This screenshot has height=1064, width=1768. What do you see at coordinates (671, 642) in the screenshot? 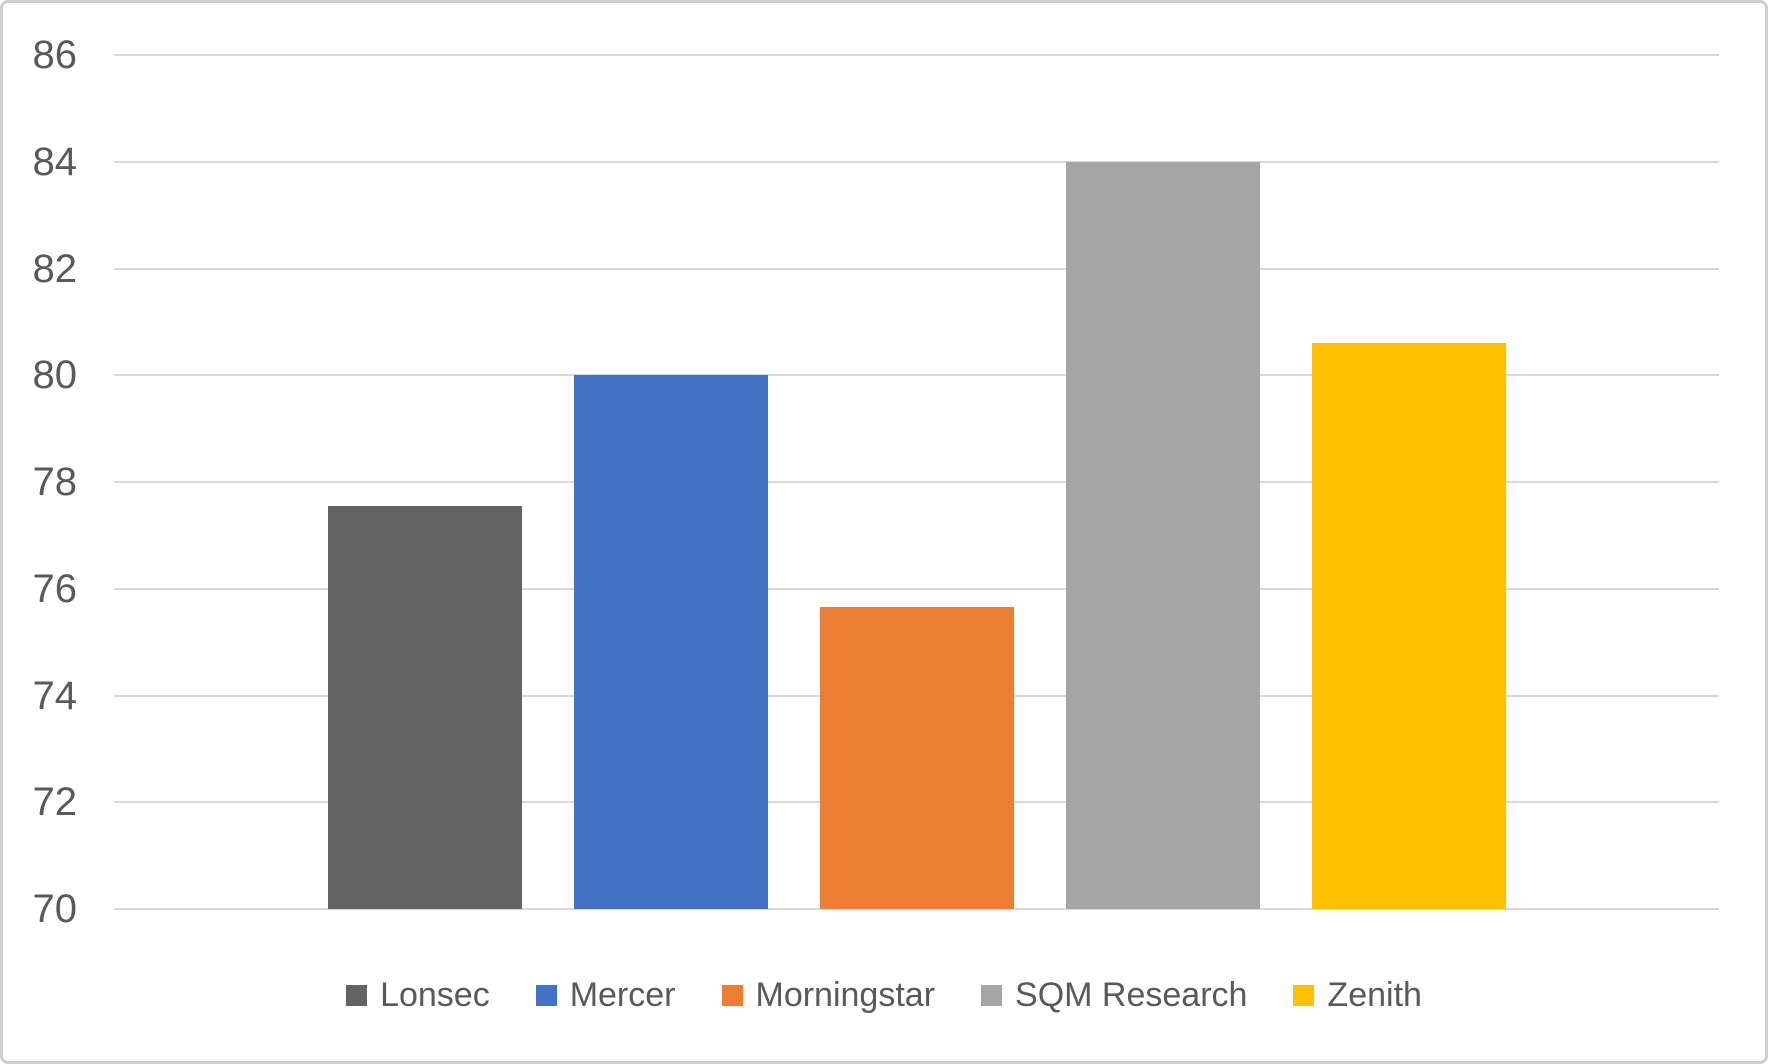
I see `bar-mercer` at bounding box center [671, 642].